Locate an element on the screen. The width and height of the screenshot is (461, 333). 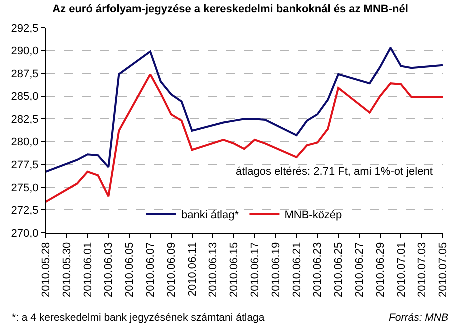
x-tick-label: 2010.06.27 is located at coordinates (360, 270).